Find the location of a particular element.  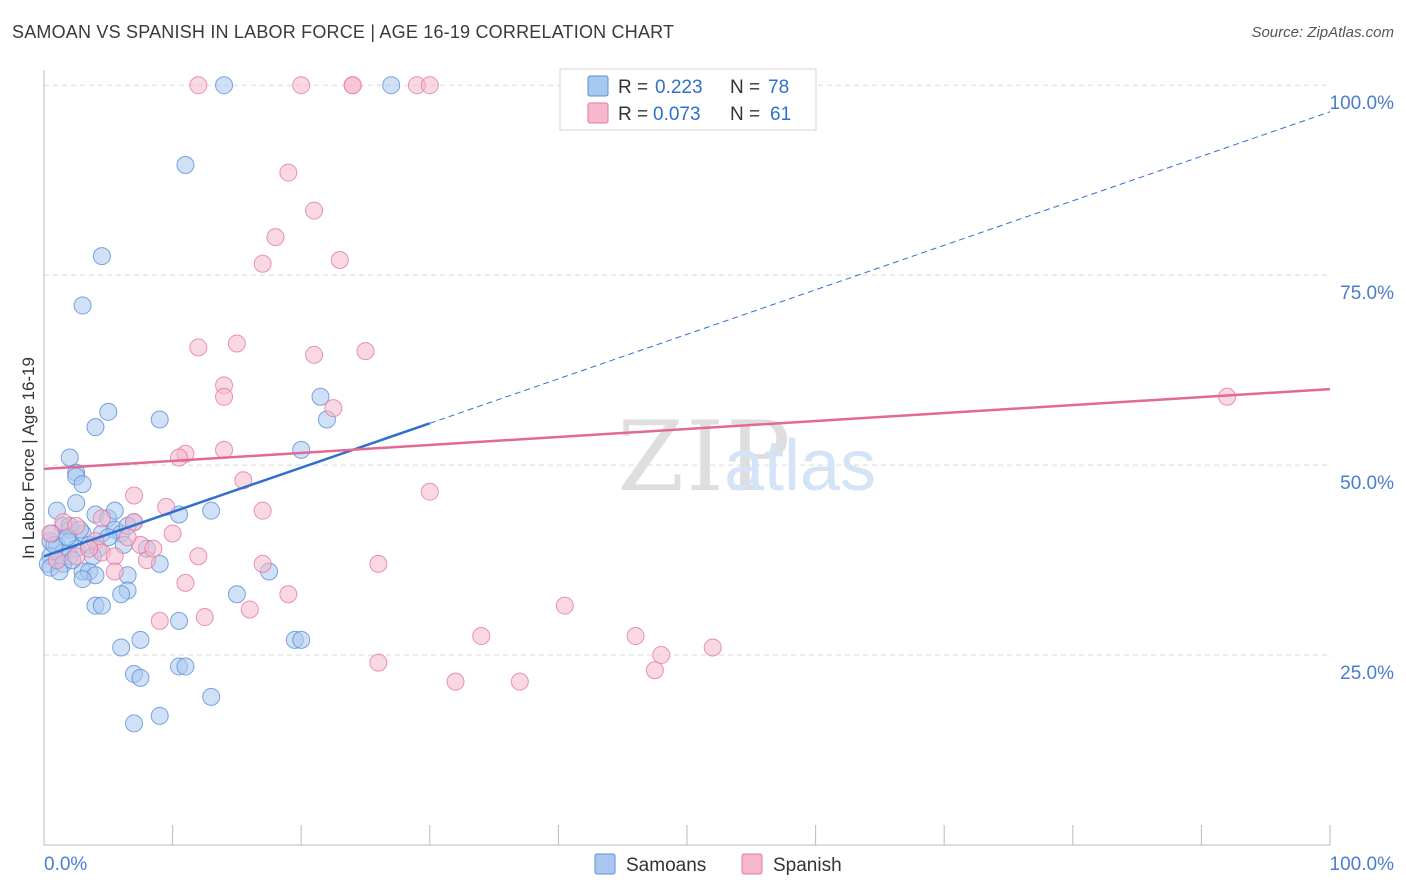

x-tick-label-min: 0.0% is located at coordinates (65, 864).